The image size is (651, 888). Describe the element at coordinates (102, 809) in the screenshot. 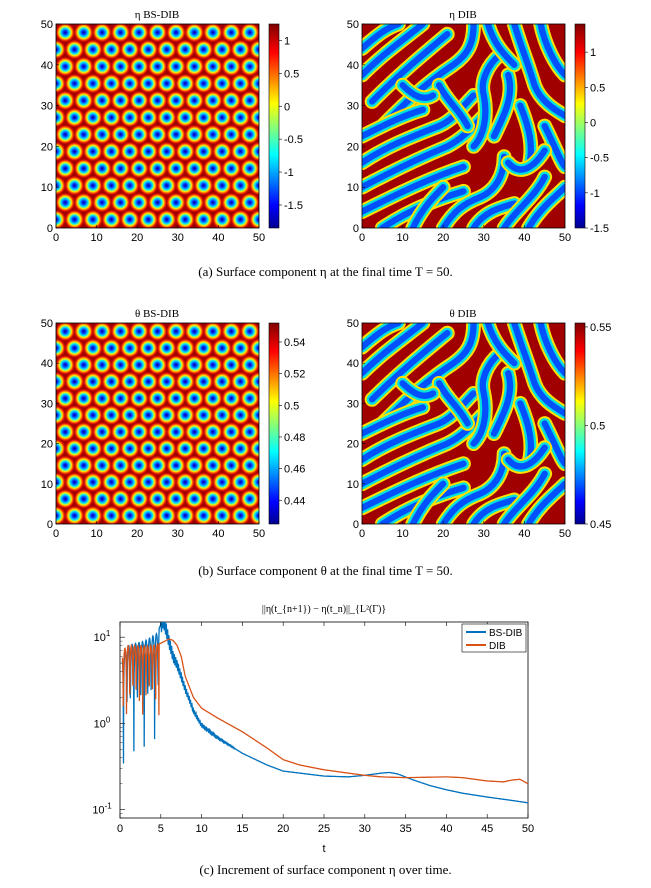

I see `y-tick-label: 10⁻¹` at that location.